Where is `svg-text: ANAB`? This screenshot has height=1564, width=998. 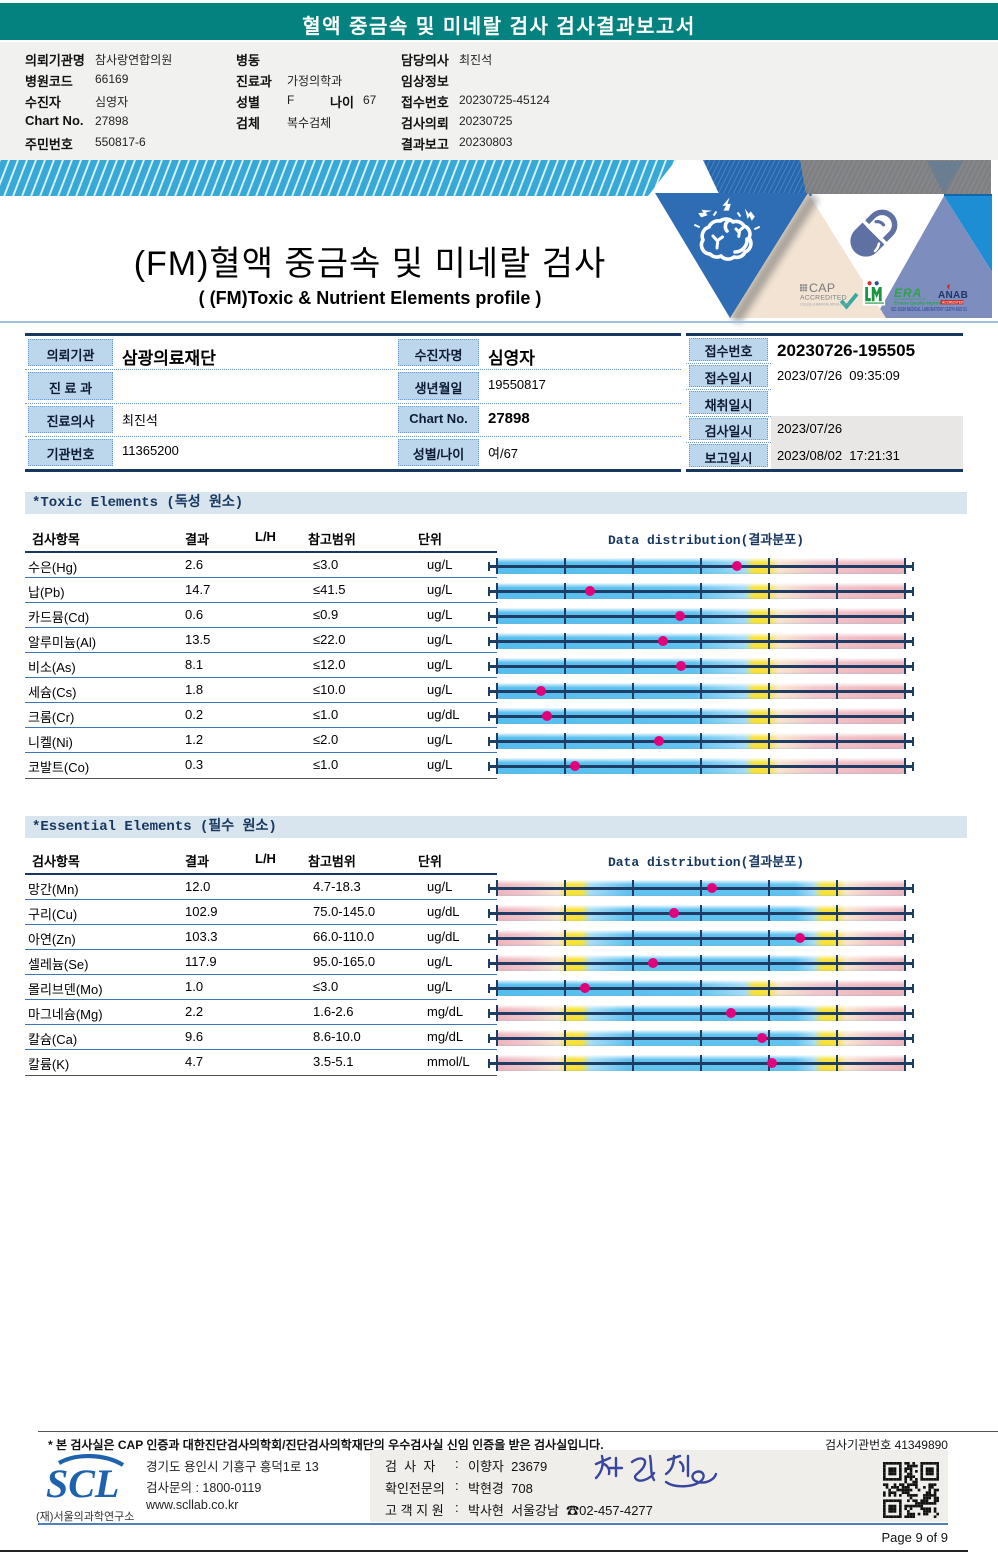 svg-text: ANAB is located at coordinates (953, 295).